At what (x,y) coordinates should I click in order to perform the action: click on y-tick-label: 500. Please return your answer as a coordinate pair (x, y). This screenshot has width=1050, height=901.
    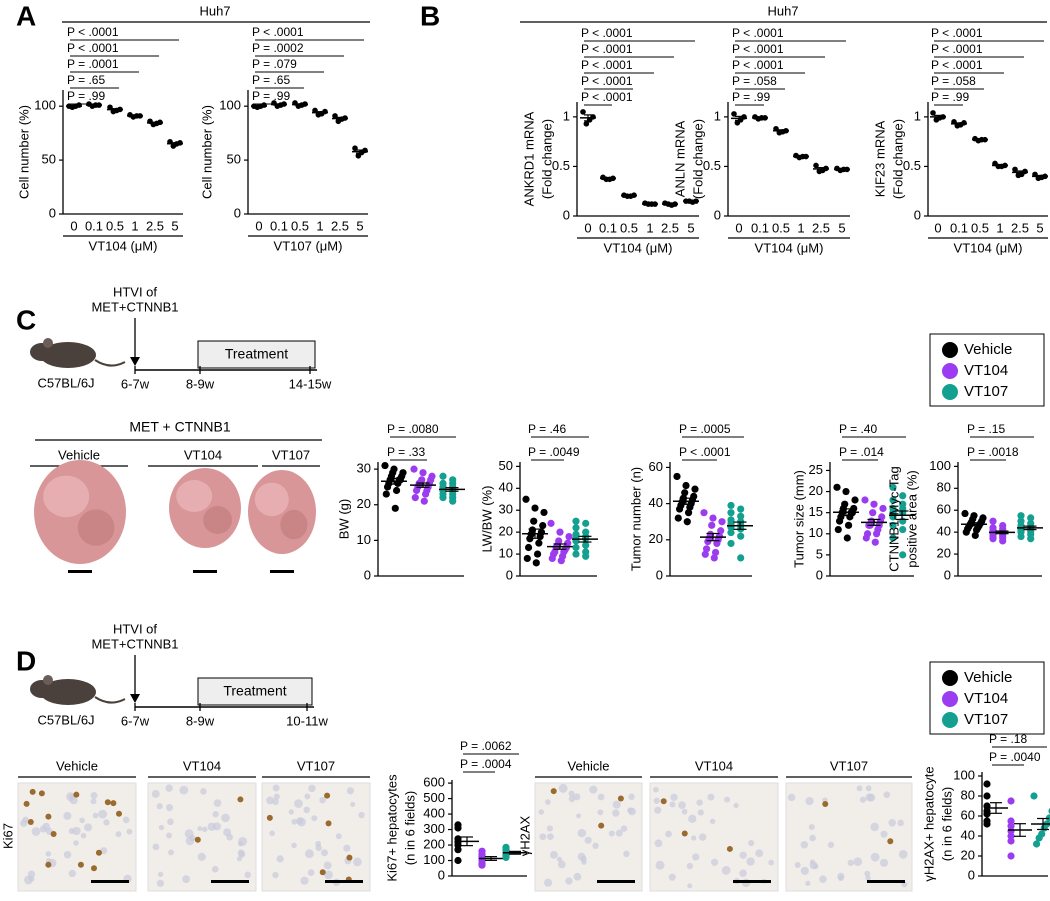
    Looking at the image, I should click on (434, 797).